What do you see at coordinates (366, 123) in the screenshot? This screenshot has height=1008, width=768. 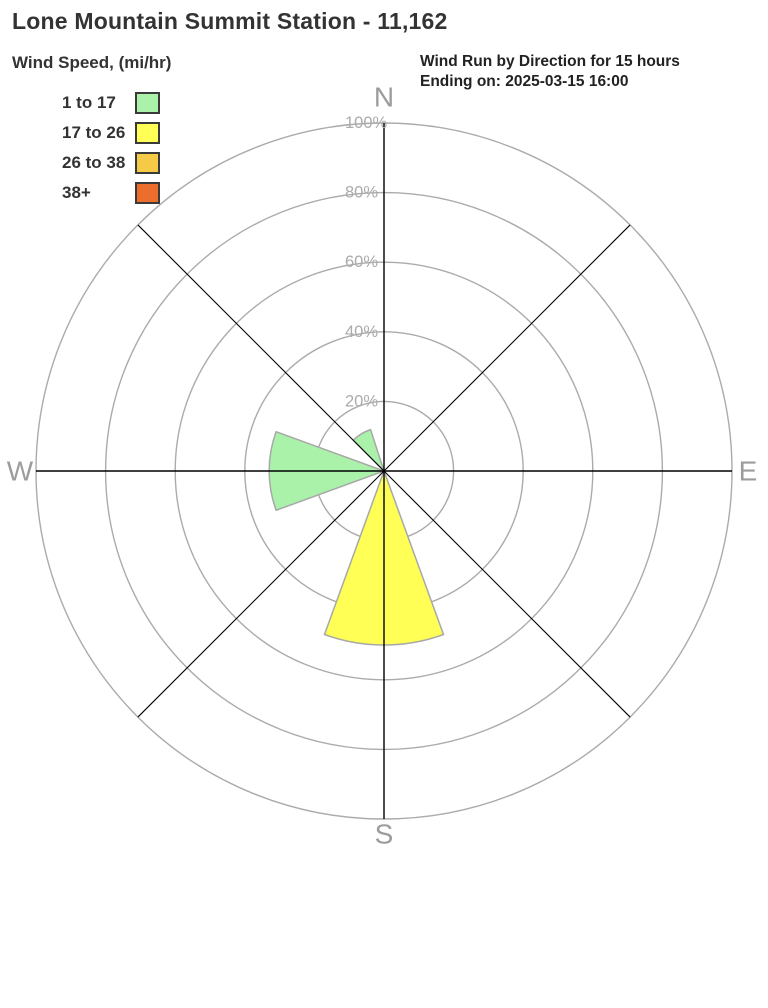 I see `ring-label-100-percent: 100%` at bounding box center [366, 123].